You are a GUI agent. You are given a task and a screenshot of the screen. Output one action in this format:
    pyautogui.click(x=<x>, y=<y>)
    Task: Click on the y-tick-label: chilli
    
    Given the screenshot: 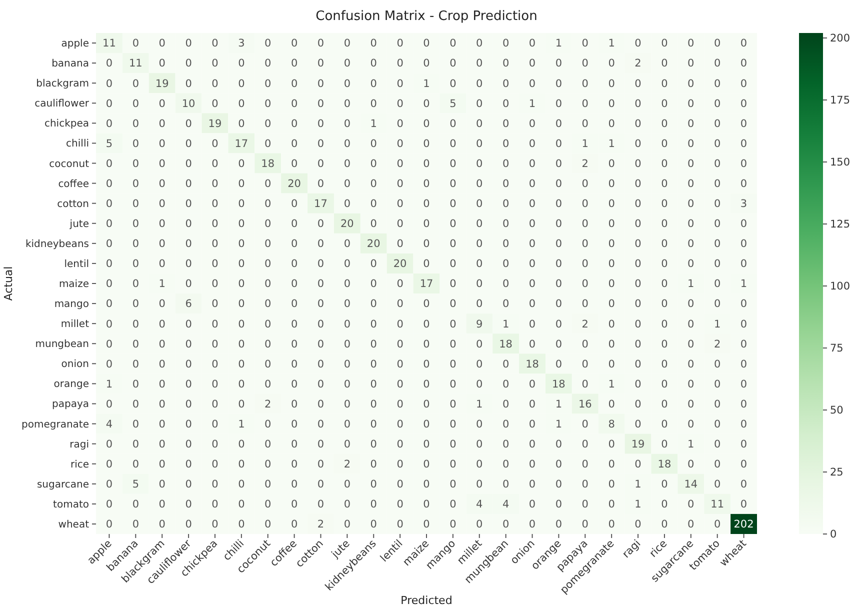 What is the action you would take?
    pyautogui.click(x=77, y=144)
    